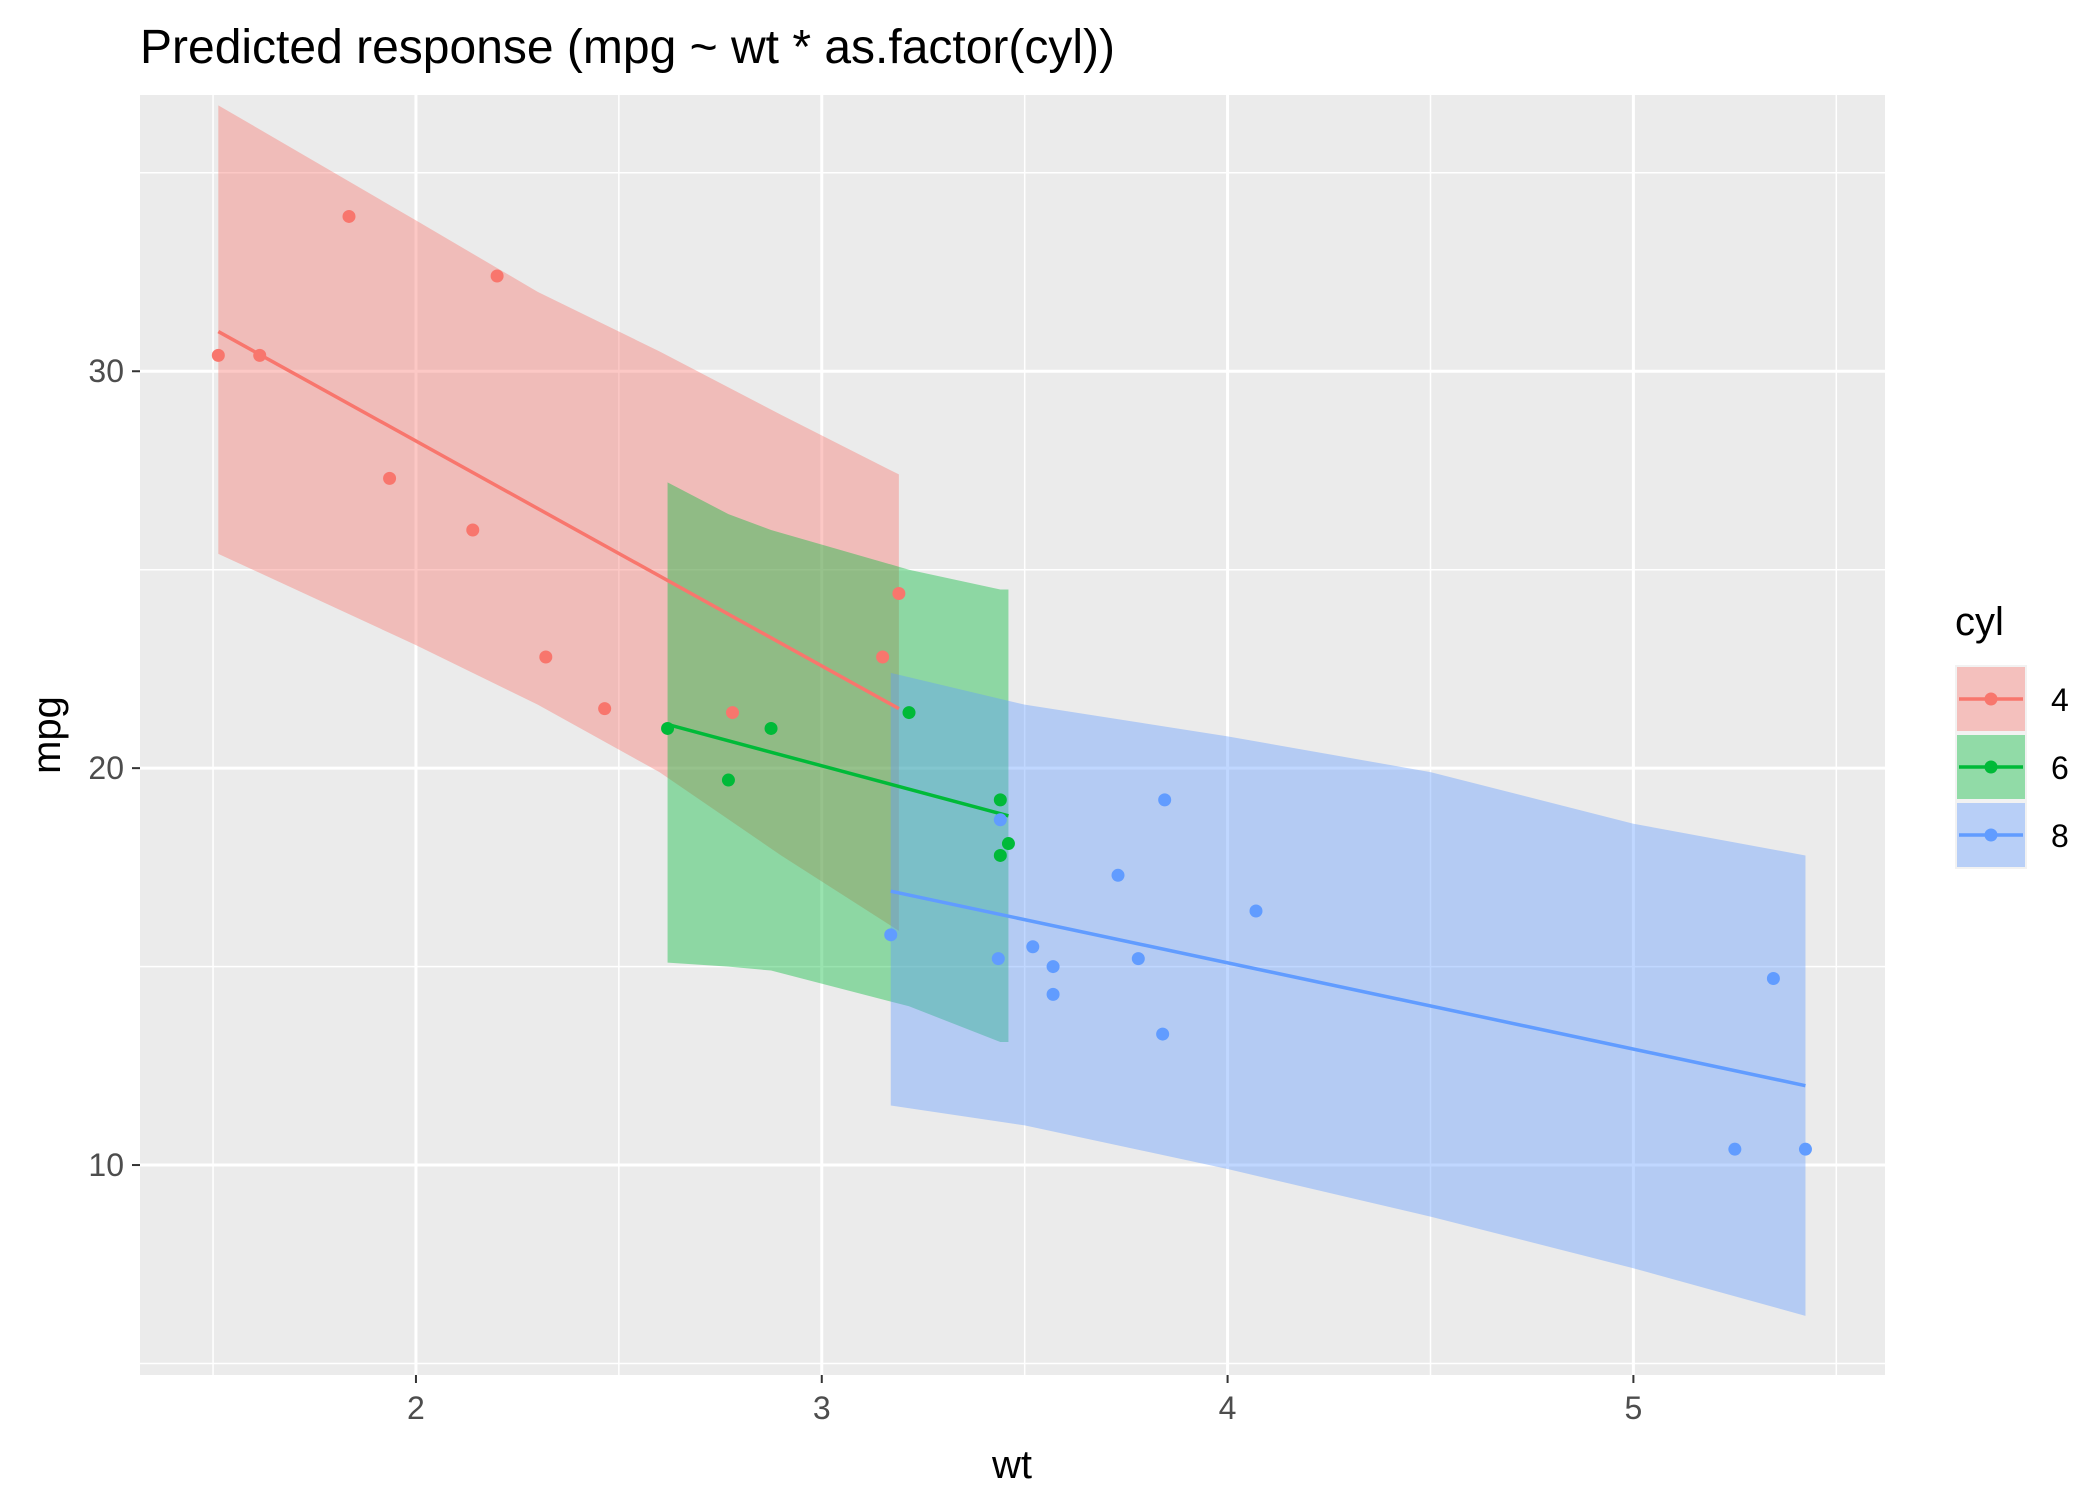 This screenshot has width=2100, height=1500. Describe the element at coordinates (822, 1408) in the screenshot. I see `x-tick-label: 3` at that location.